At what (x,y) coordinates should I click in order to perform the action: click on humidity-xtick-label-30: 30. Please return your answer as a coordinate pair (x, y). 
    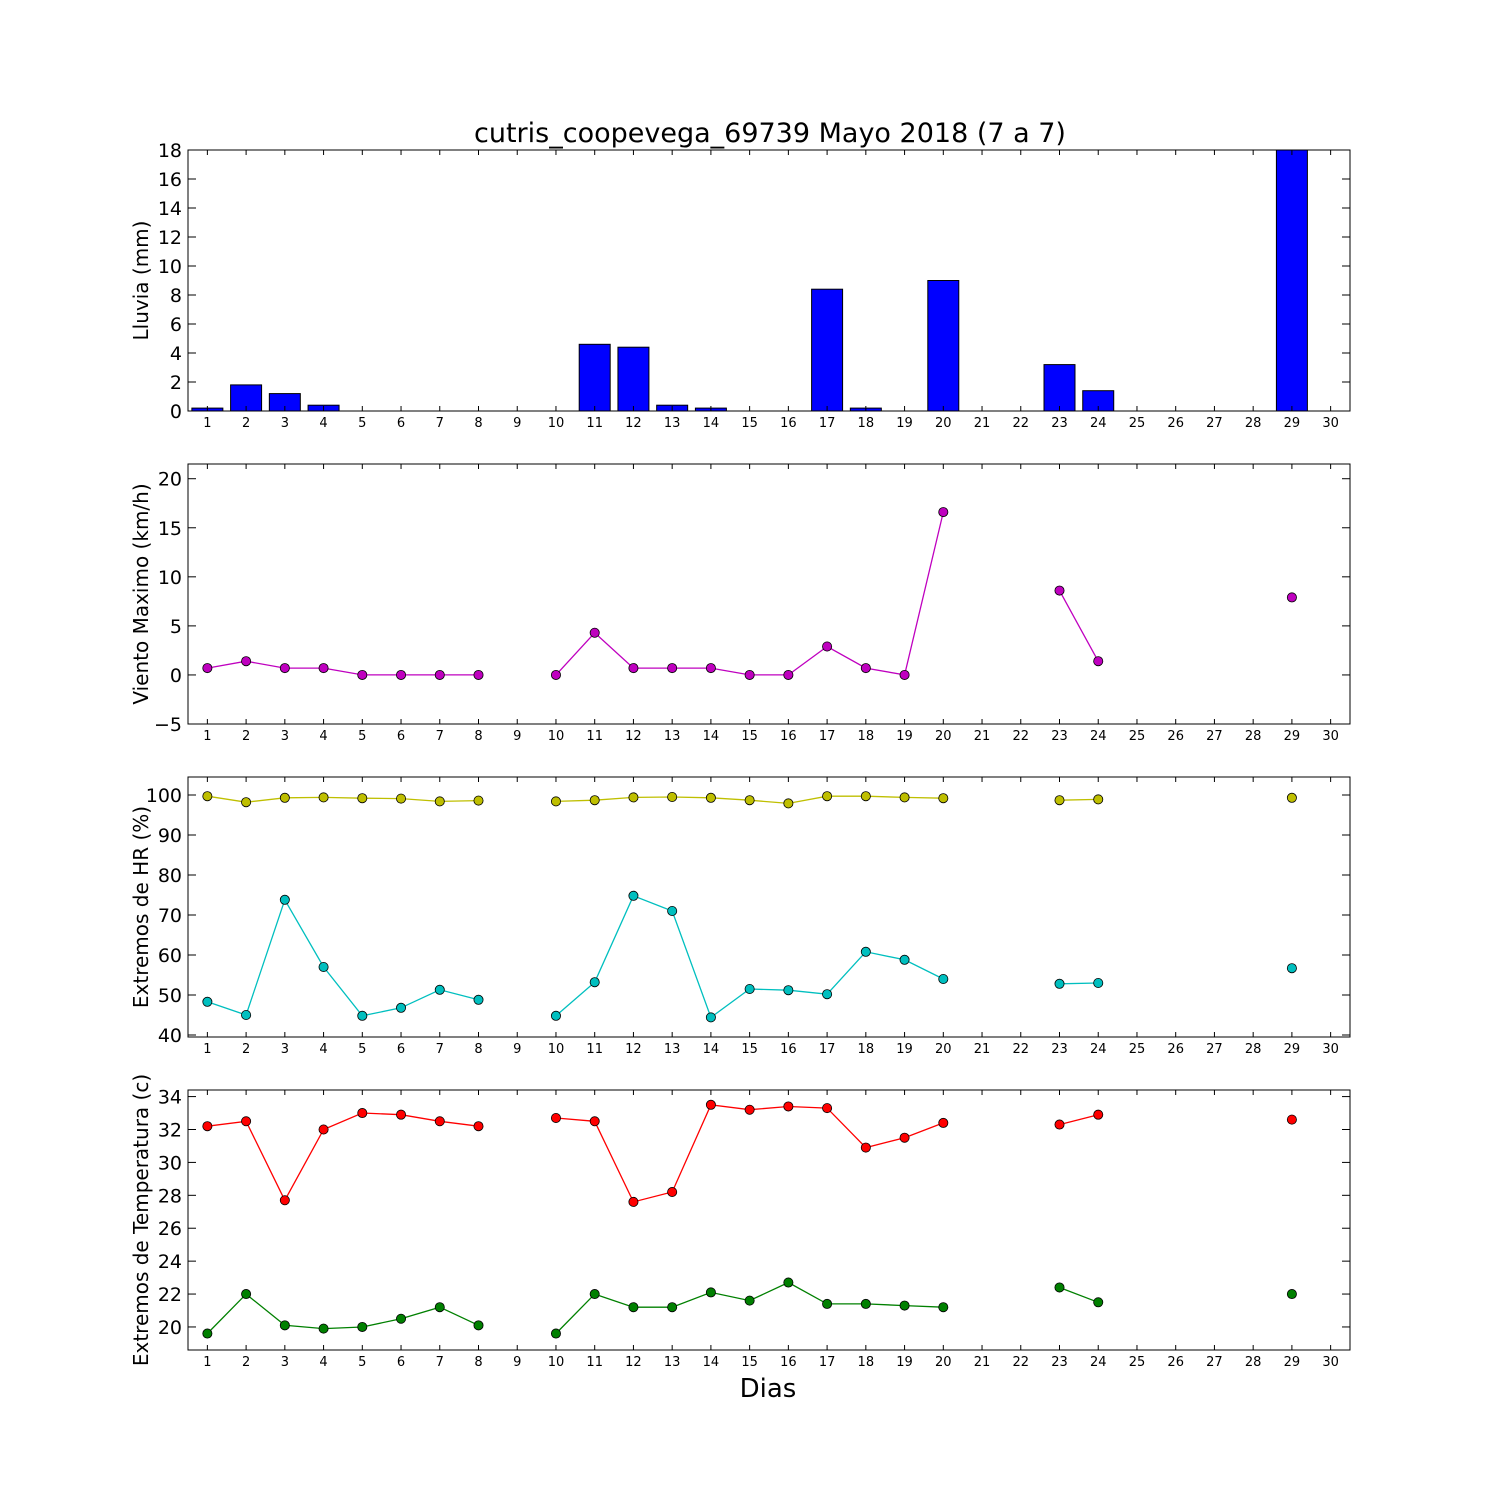
    Looking at the image, I should click on (1330, 1049).